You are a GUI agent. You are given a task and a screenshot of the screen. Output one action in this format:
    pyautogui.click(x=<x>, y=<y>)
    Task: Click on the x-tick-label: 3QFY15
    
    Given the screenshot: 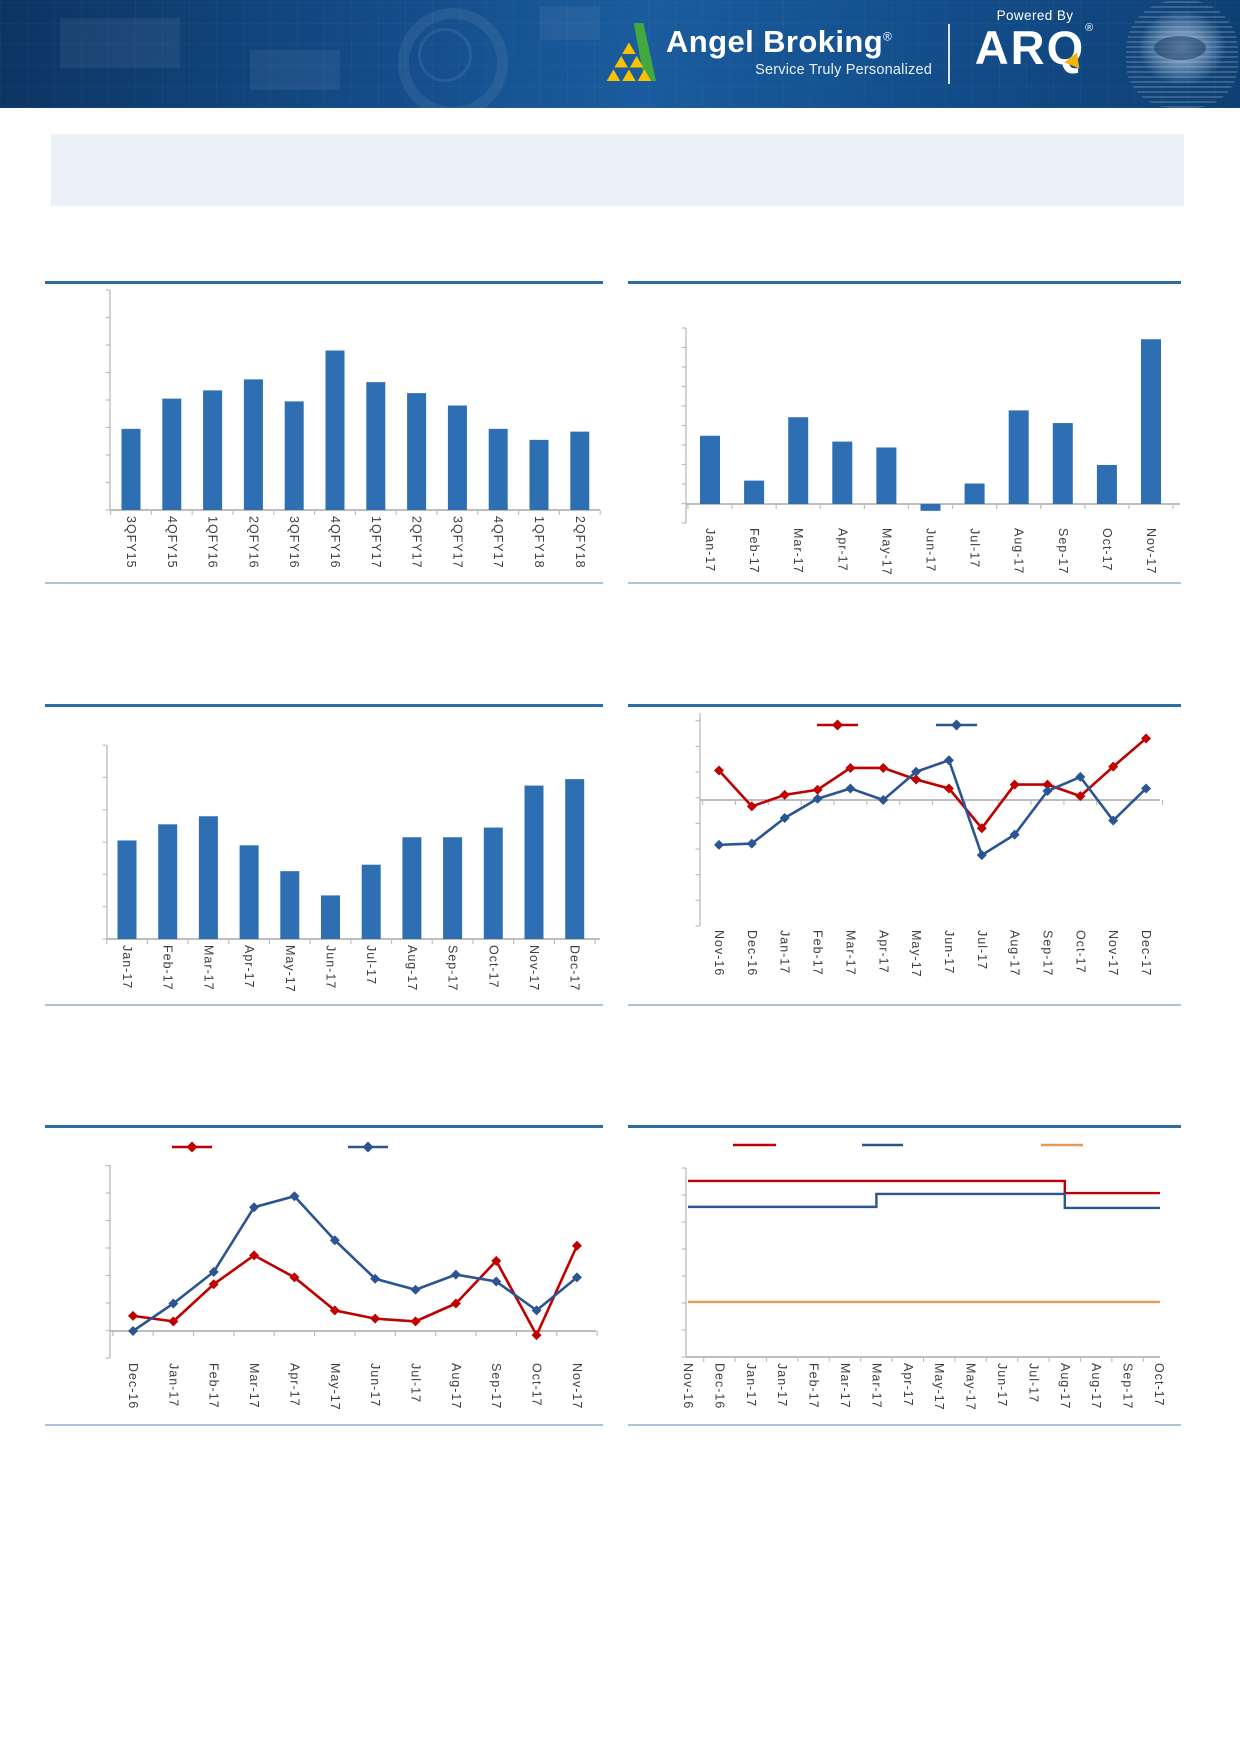 What is the action you would take?
    pyautogui.click(x=131, y=542)
    